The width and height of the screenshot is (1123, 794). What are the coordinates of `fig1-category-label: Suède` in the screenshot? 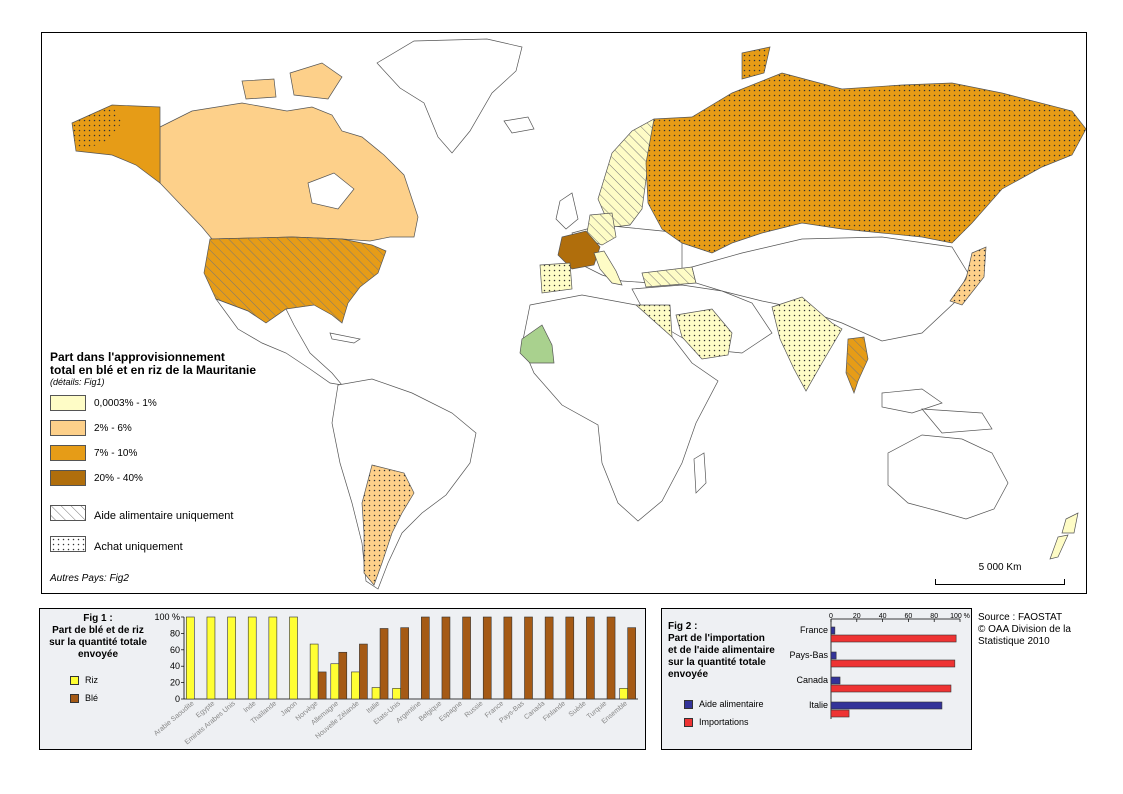 It's located at (578, 709).